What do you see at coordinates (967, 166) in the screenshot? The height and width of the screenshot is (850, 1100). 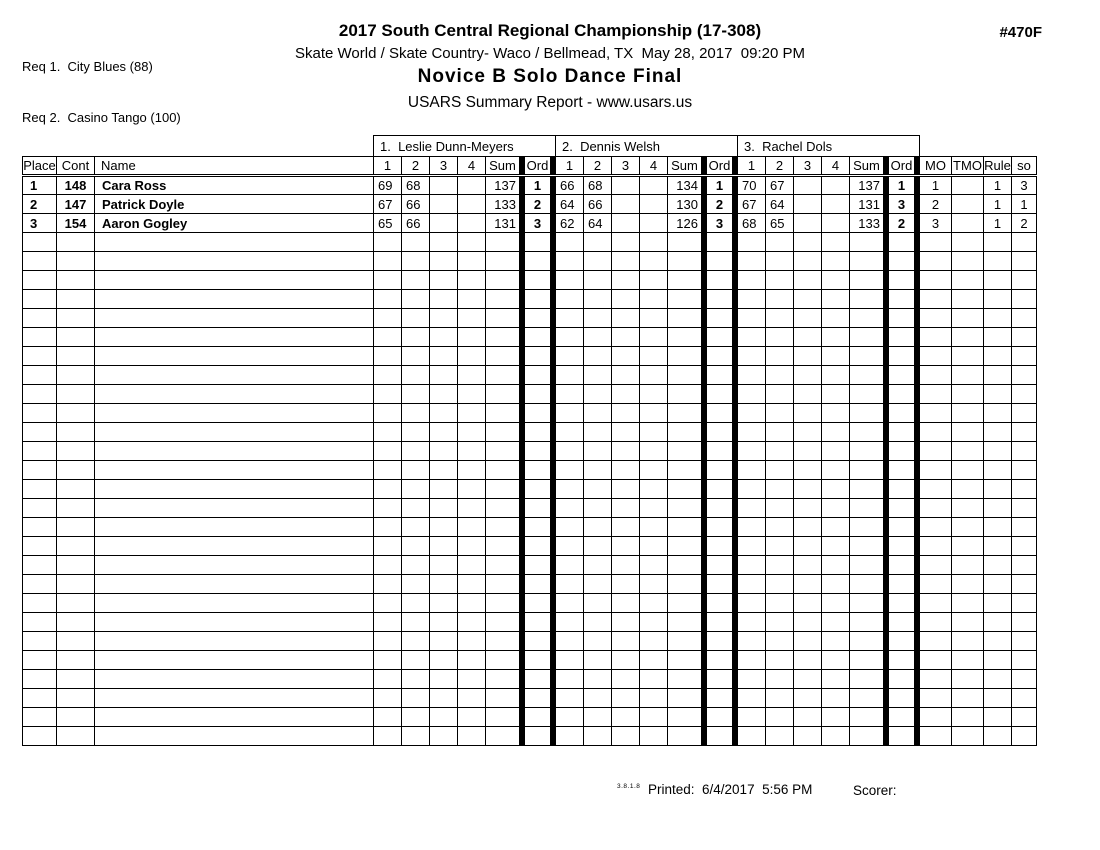 I see `col-header-tmo: TMO` at bounding box center [967, 166].